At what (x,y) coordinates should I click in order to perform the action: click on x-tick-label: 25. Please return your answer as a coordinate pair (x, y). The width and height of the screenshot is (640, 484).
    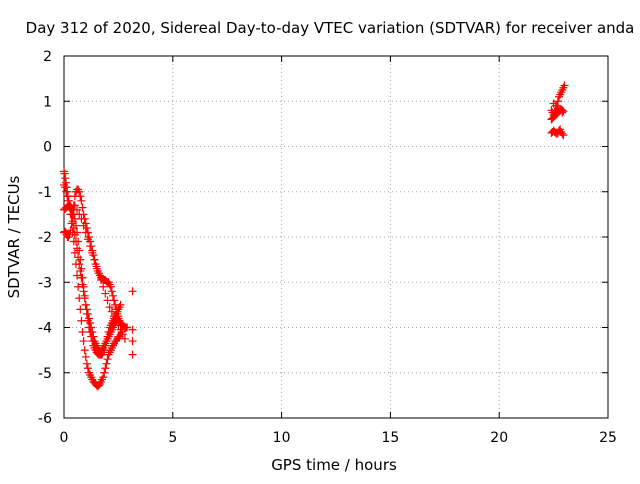
    Looking at the image, I should click on (608, 438).